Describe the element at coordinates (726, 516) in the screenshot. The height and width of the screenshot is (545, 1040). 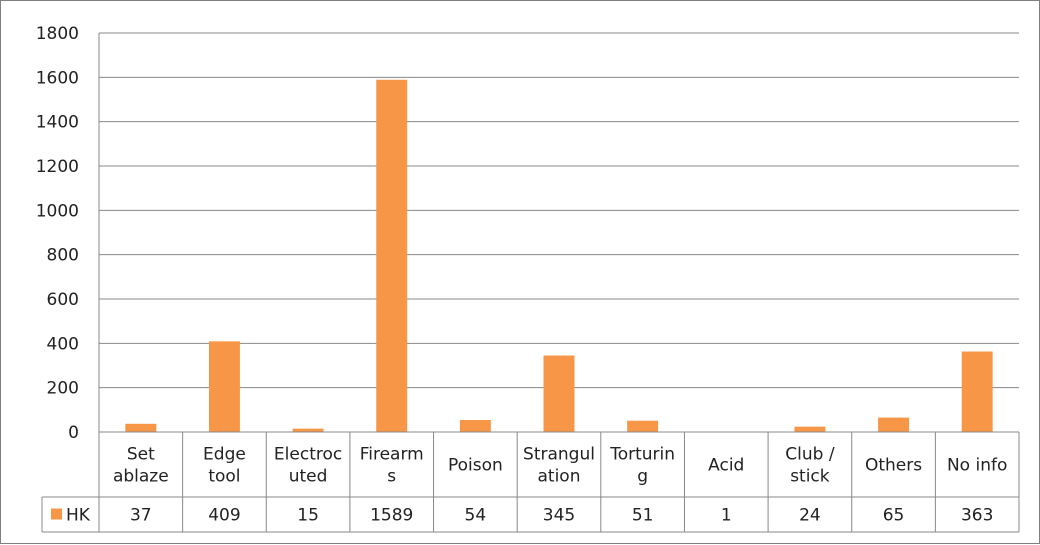
I see `data-value-label: 1` at that location.